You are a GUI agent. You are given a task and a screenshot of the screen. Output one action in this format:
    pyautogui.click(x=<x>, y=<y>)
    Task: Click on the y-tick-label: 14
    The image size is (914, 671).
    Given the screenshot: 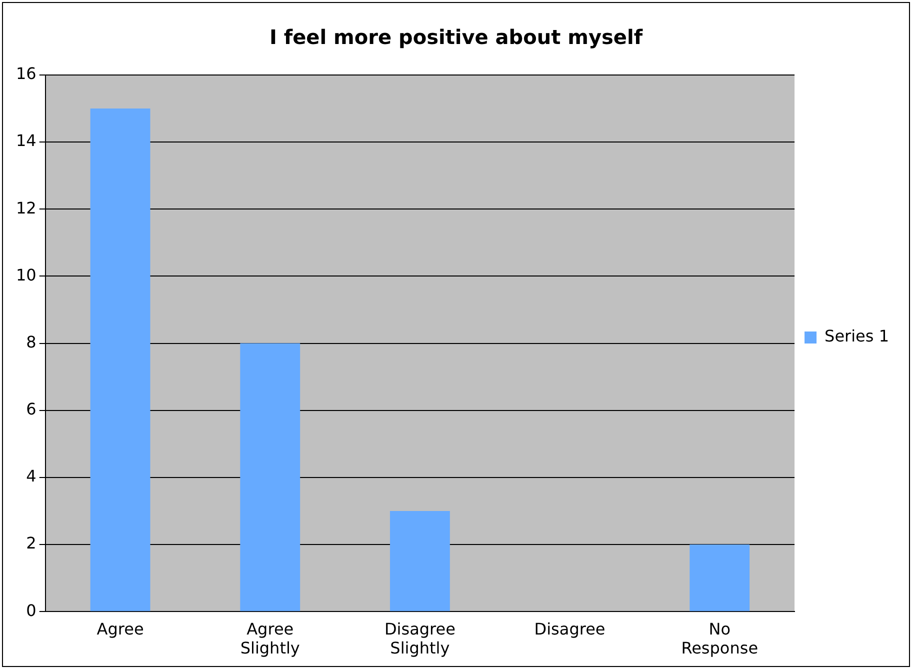 What is the action you would take?
    pyautogui.click(x=26, y=140)
    